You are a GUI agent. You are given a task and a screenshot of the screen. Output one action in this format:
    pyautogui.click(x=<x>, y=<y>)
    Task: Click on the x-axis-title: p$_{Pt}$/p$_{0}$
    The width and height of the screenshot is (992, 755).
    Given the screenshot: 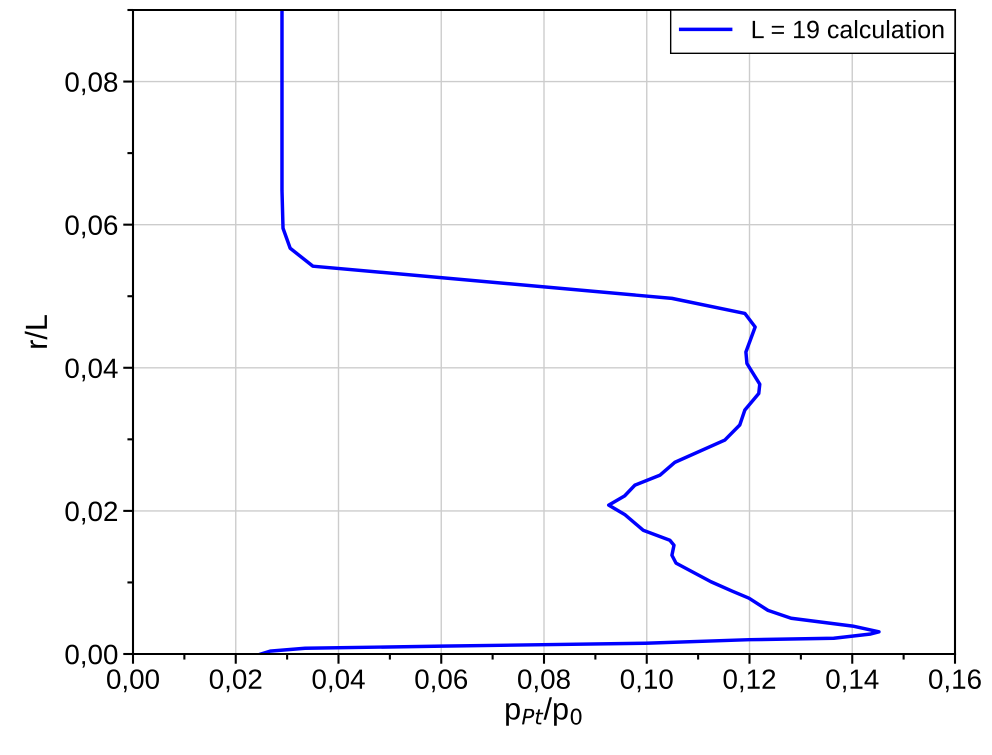 What is the action you would take?
    pyautogui.click(x=544, y=711)
    